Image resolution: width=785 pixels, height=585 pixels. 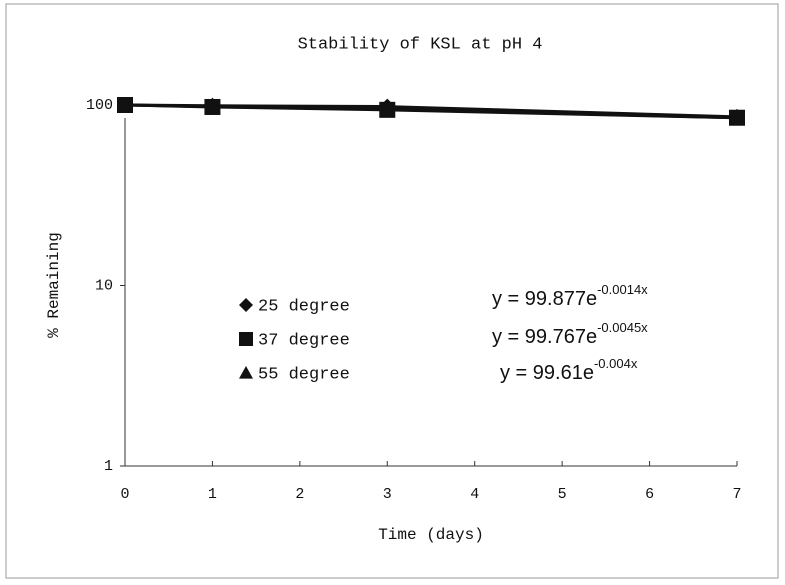 What do you see at coordinates (99, 105) in the screenshot?
I see `y-tick-label: 100` at bounding box center [99, 105].